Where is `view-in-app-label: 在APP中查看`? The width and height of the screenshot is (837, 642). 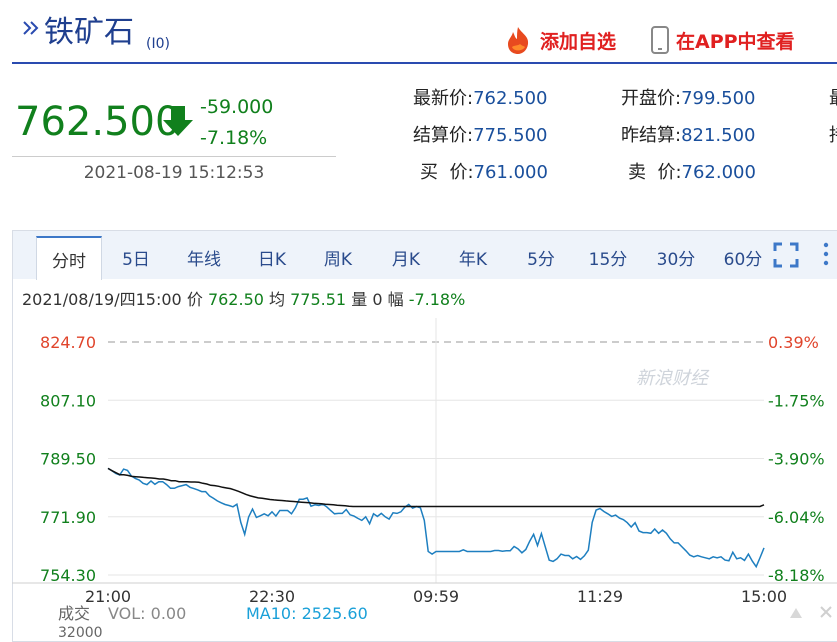 view-in-app-label: 在APP中查看 is located at coordinates (735, 41).